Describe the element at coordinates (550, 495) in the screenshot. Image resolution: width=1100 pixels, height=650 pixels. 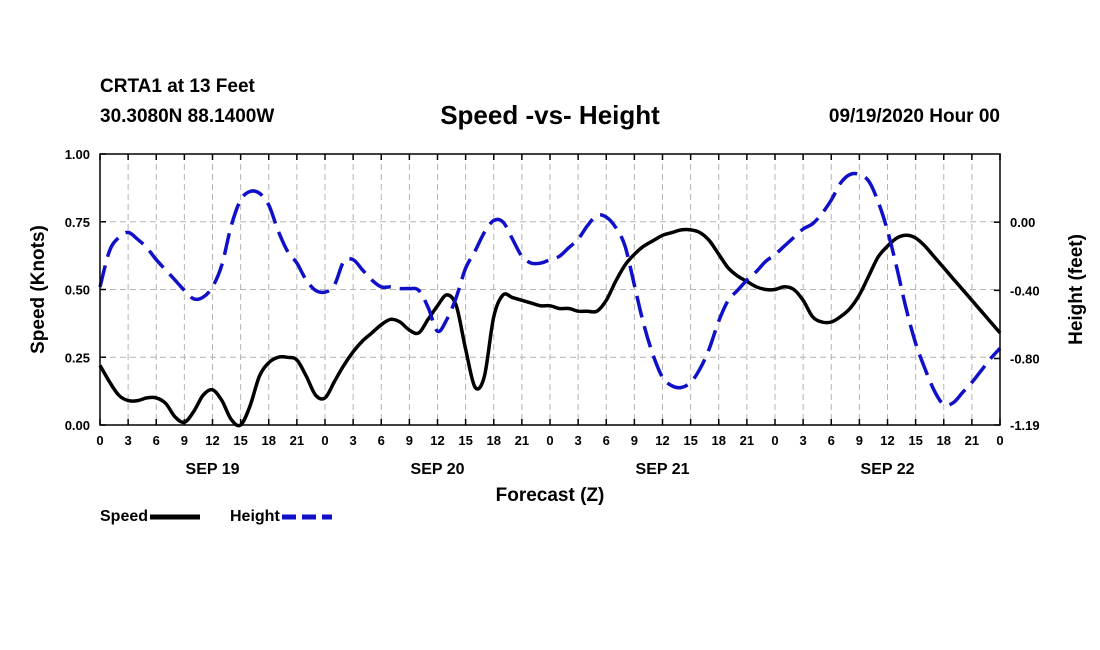
I see `x-axis-label: Forecast (Z)` at that location.